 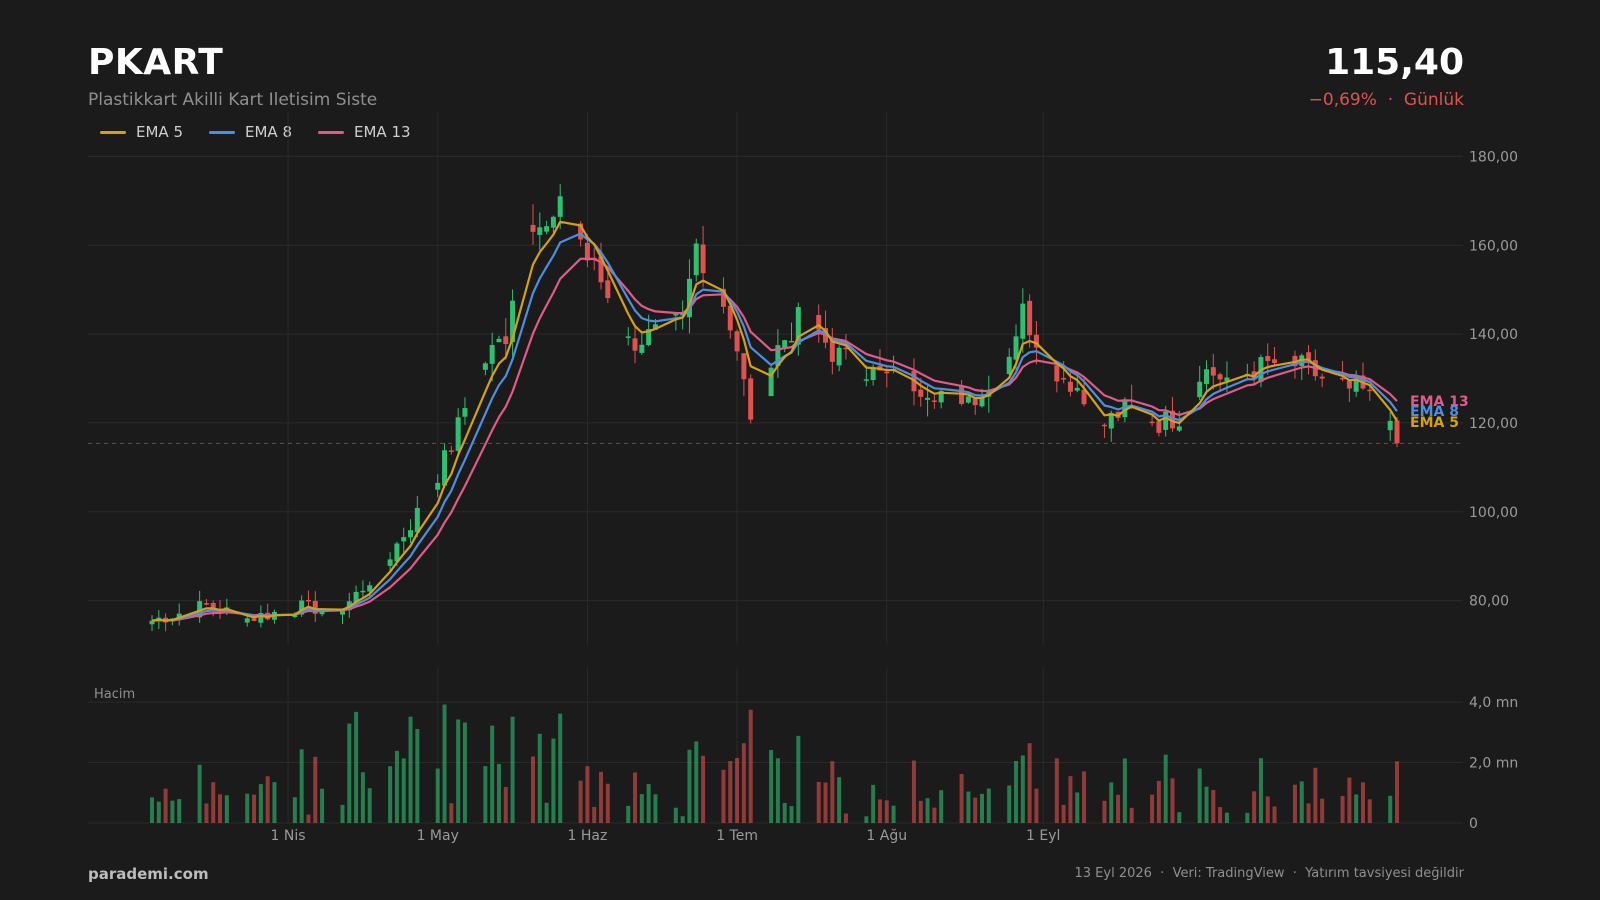 I want to click on company-name: Plastikkart Akilli Kart Iletisim Siste, so click(x=233, y=100).